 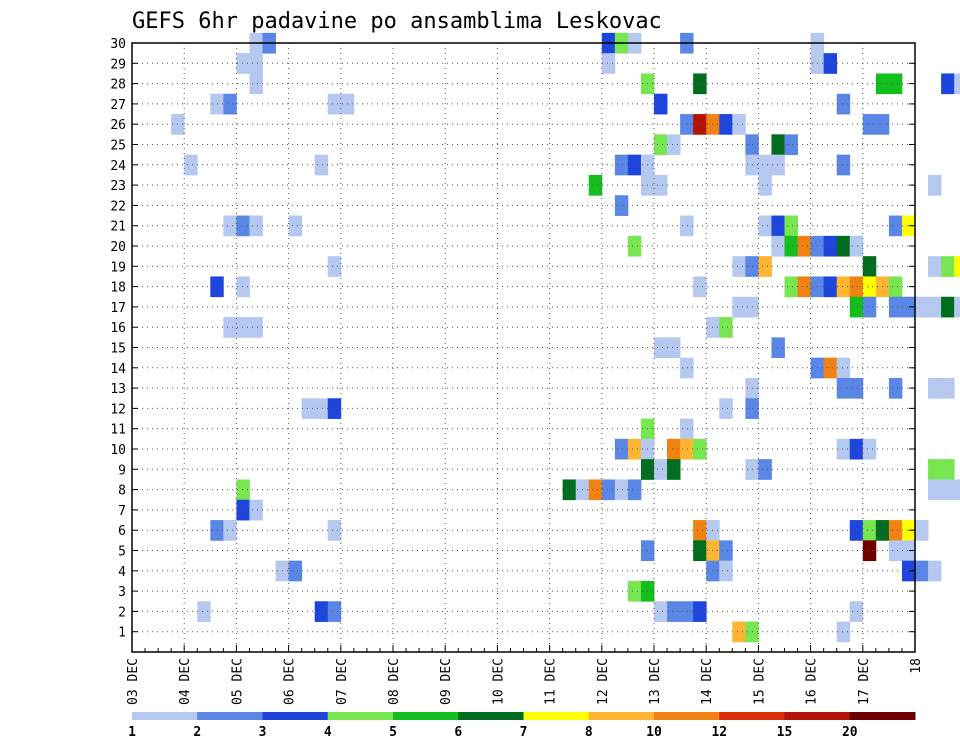 What do you see at coordinates (118, 369) in the screenshot?
I see `y-tick-label: 14` at bounding box center [118, 369].